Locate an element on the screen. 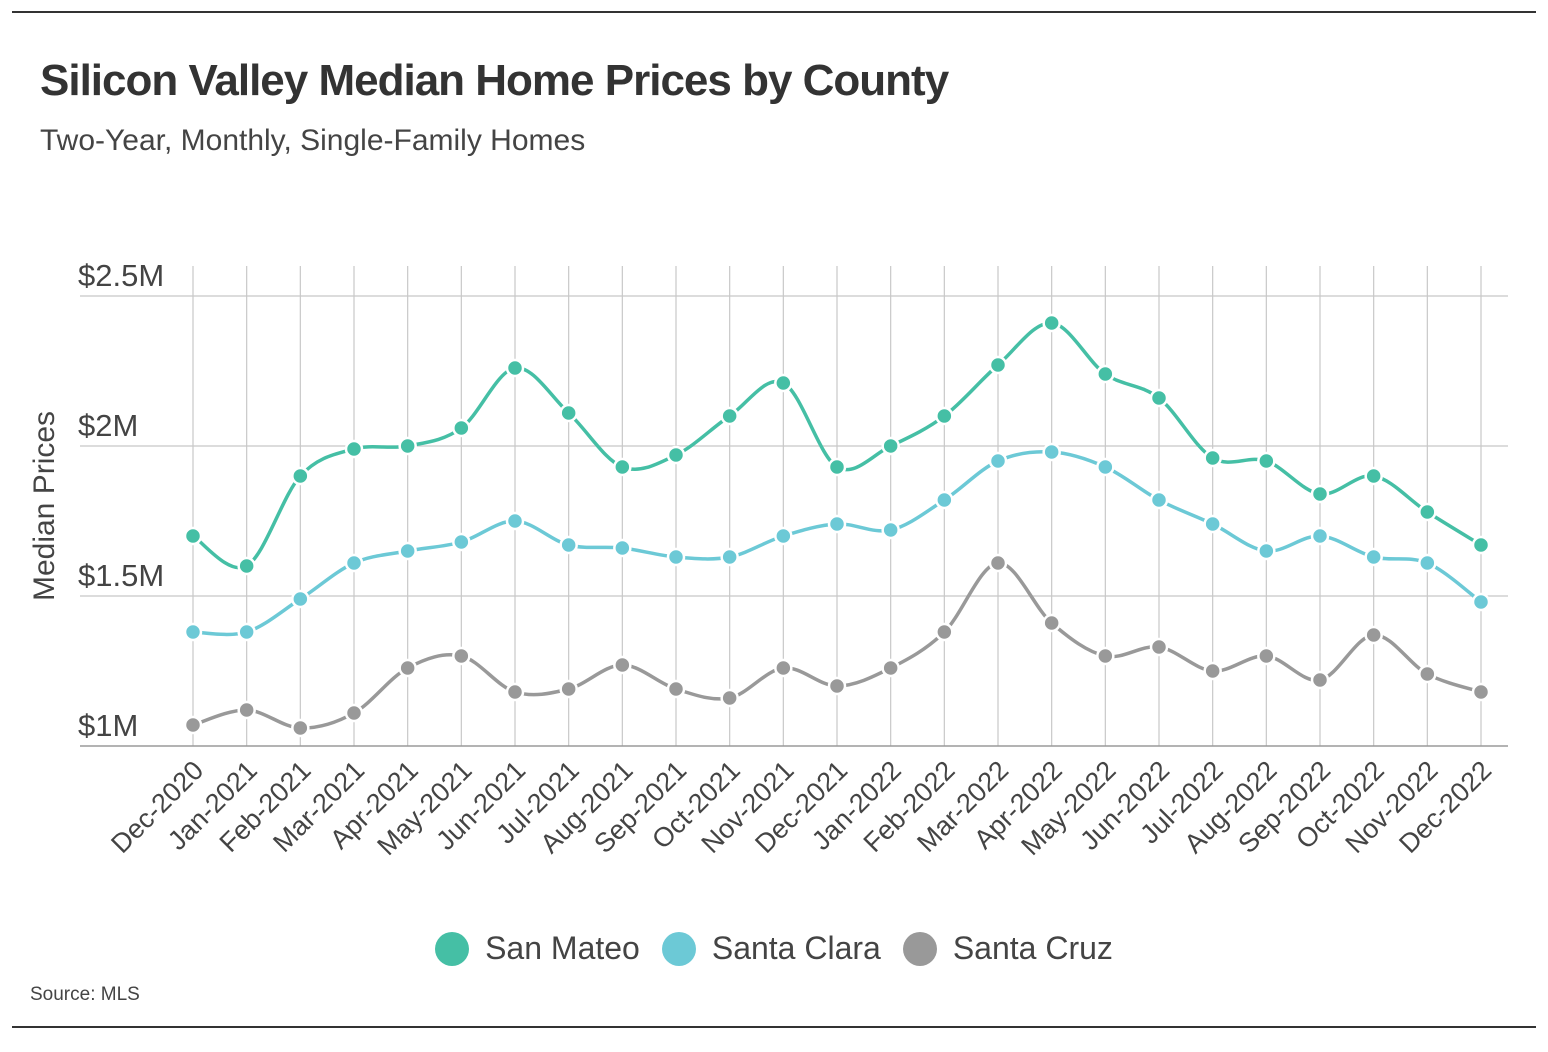  data-point-santa-clara-mar-2021 is located at coordinates (354, 563).